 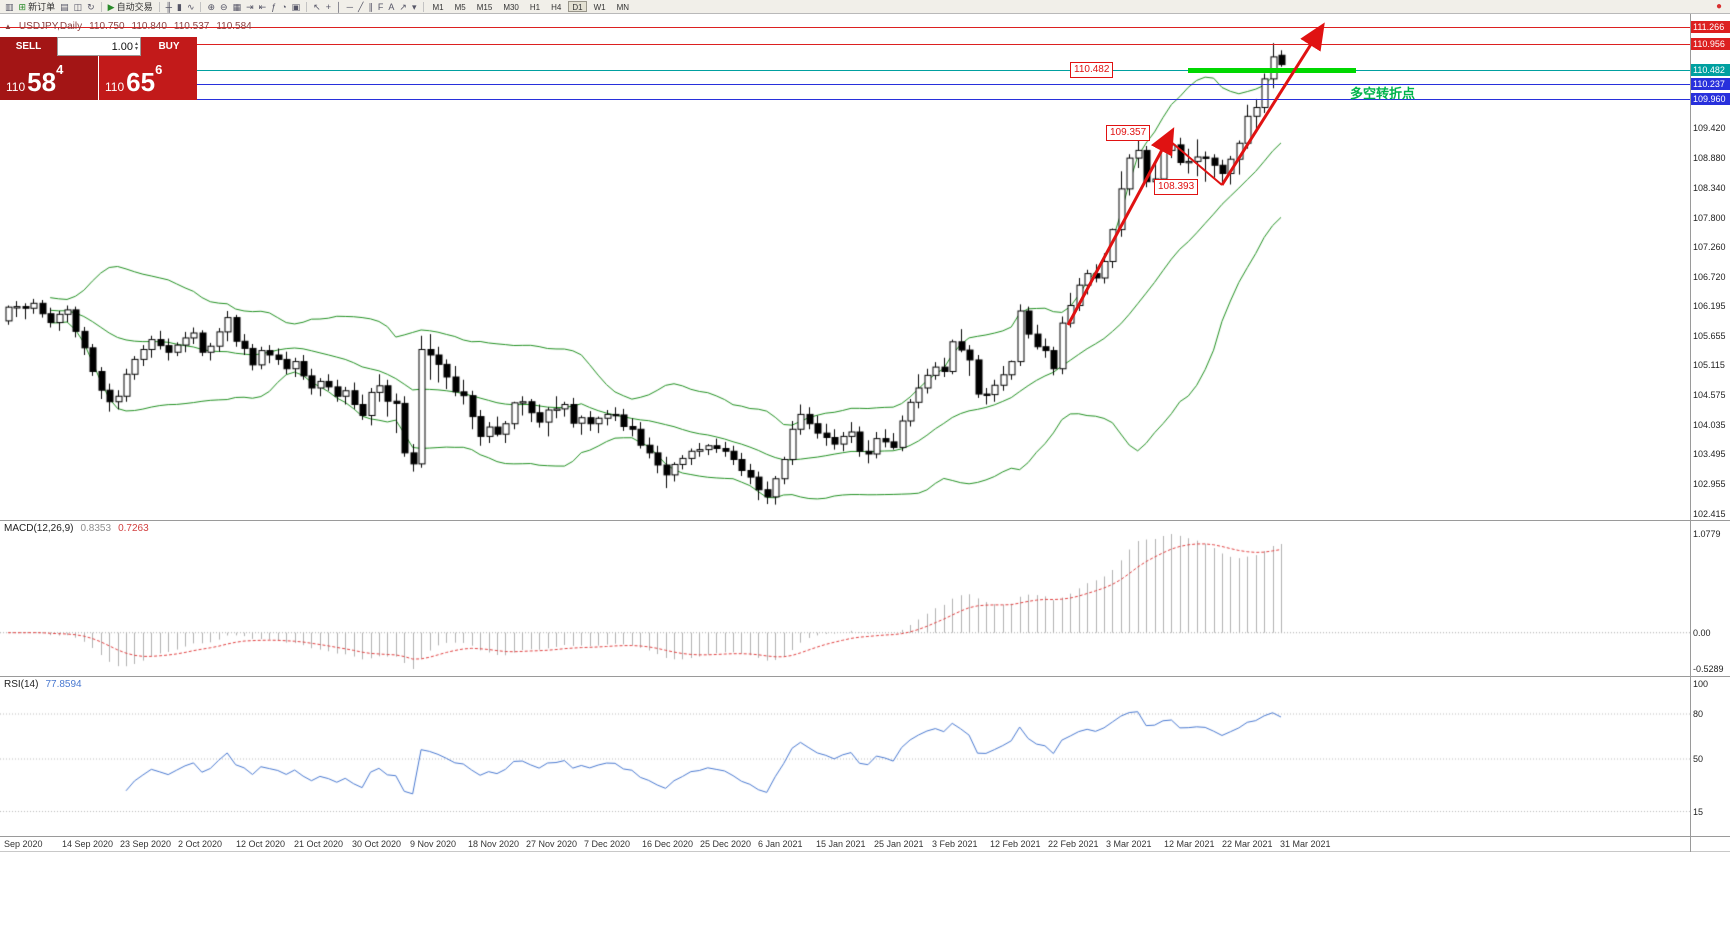 What do you see at coordinates (484, 7) in the screenshot?
I see `timeframe-m15: M15` at bounding box center [484, 7].